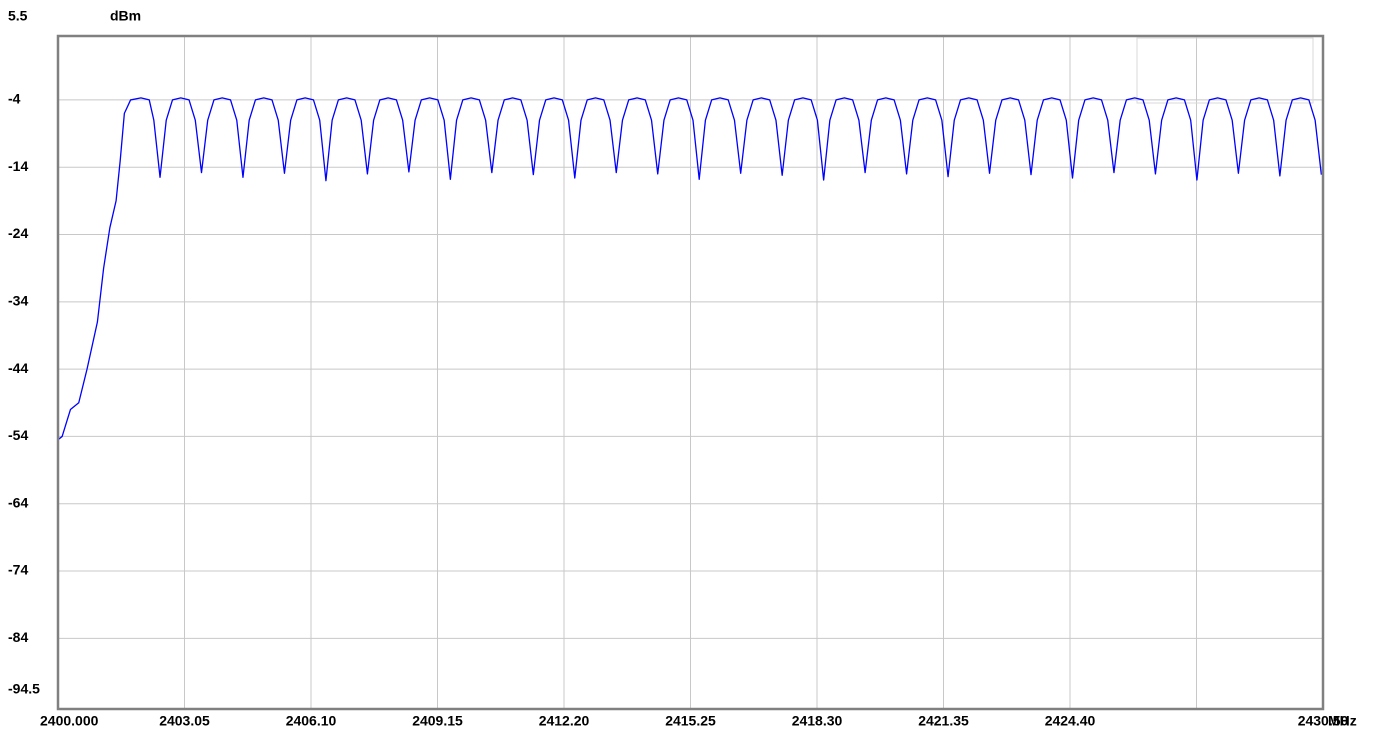 This screenshot has height=740, width=1383. What do you see at coordinates (69, 721) in the screenshot?
I see `x-tick-label: 2400.000` at bounding box center [69, 721].